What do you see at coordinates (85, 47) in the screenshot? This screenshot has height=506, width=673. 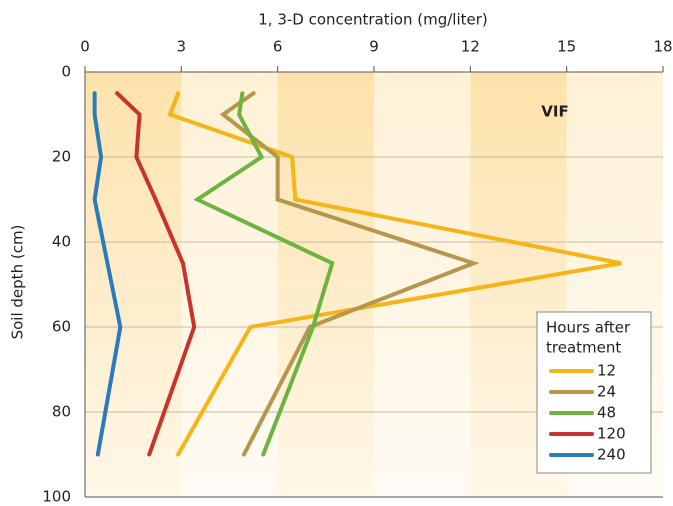 I see `x-tick-label: 0` at bounding box center [85, 47].